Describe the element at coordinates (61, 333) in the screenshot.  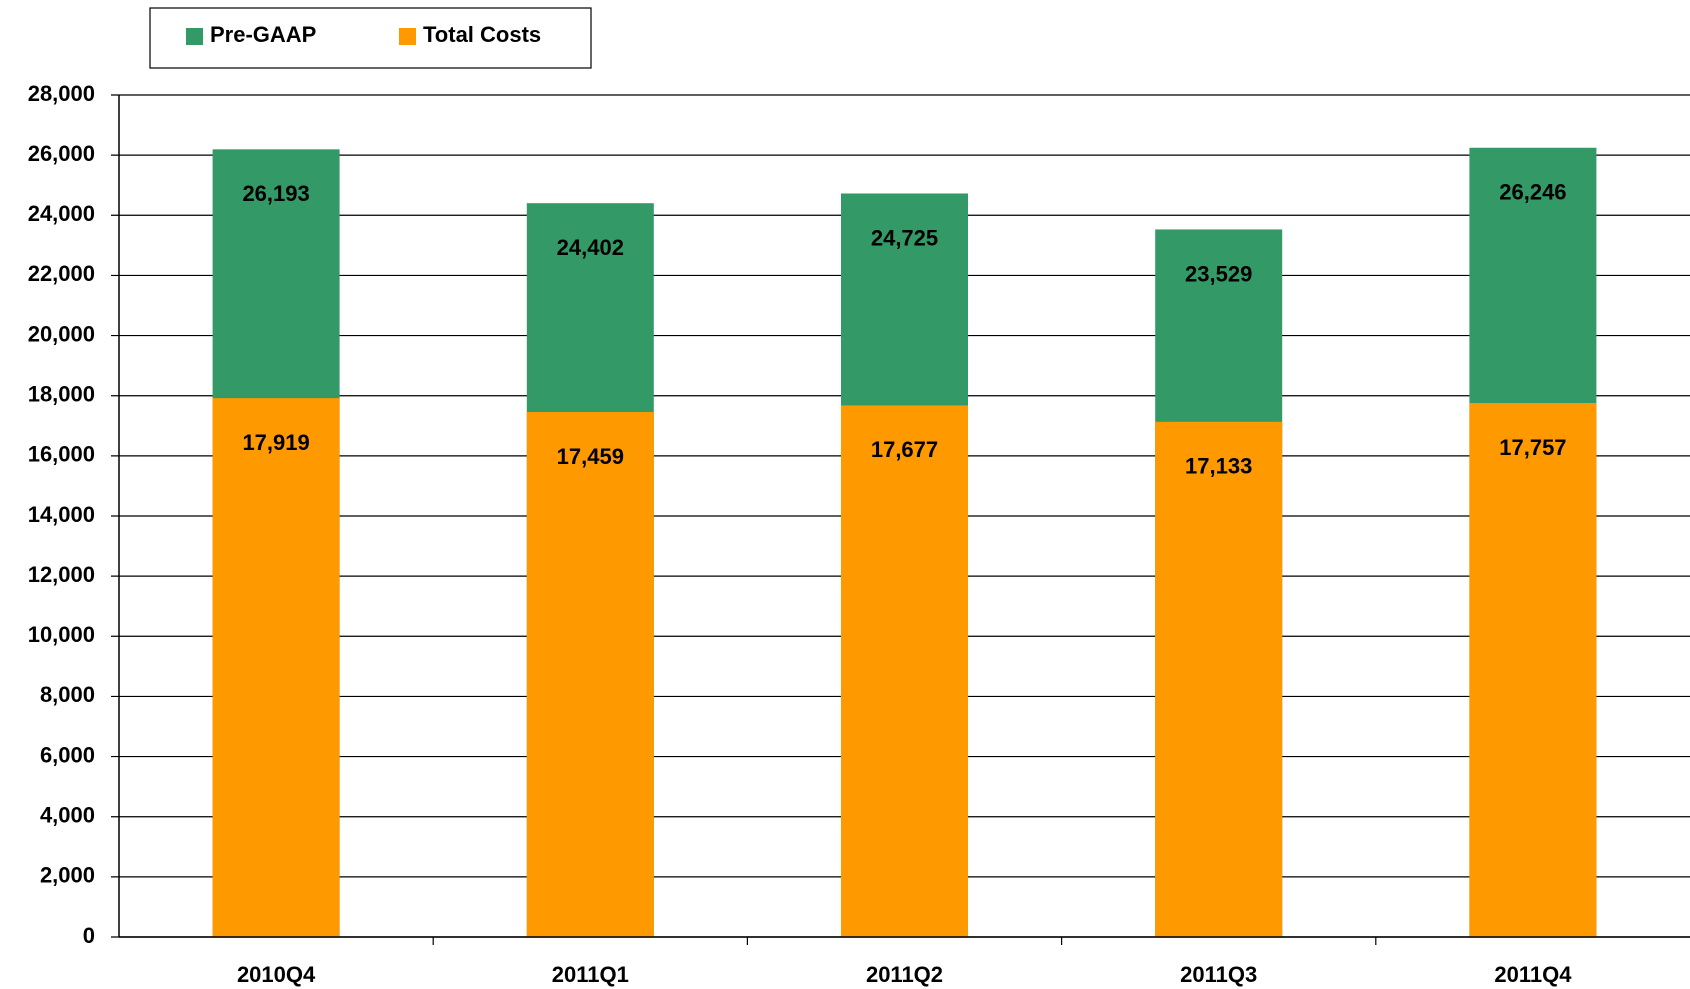
I see `y-tick-label: 20,000` at that location.